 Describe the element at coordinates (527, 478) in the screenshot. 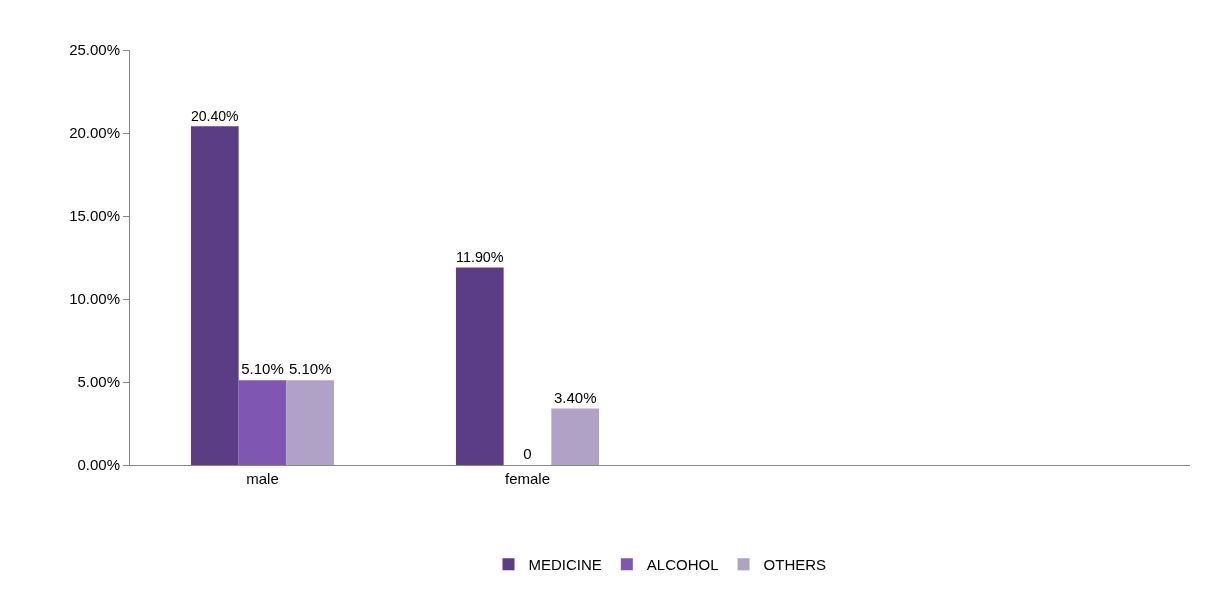

I see `x-tick-label: female` at that location.